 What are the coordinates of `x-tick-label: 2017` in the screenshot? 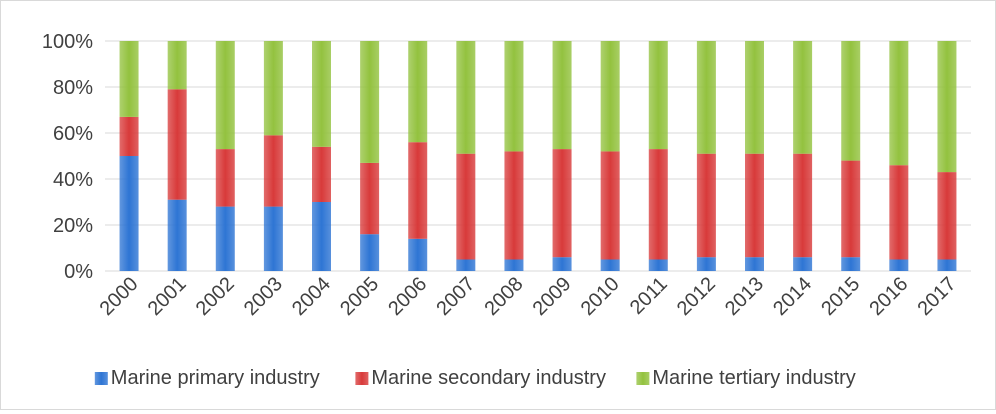 It's located at (936, 296).